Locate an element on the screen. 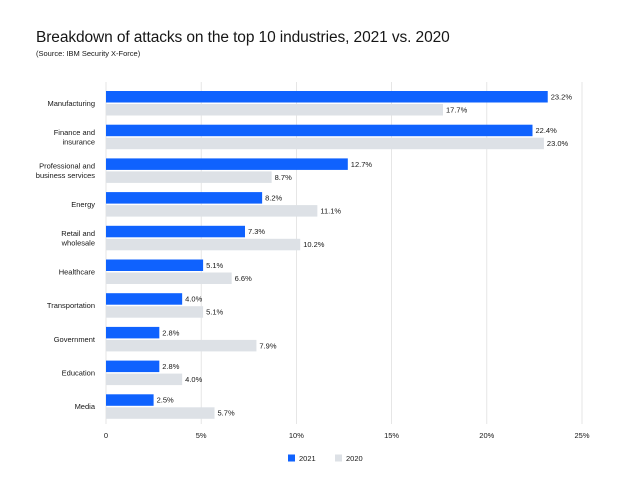 The image size is (640, 503). data-label: 23.2% is located at coordinates (562, 96).